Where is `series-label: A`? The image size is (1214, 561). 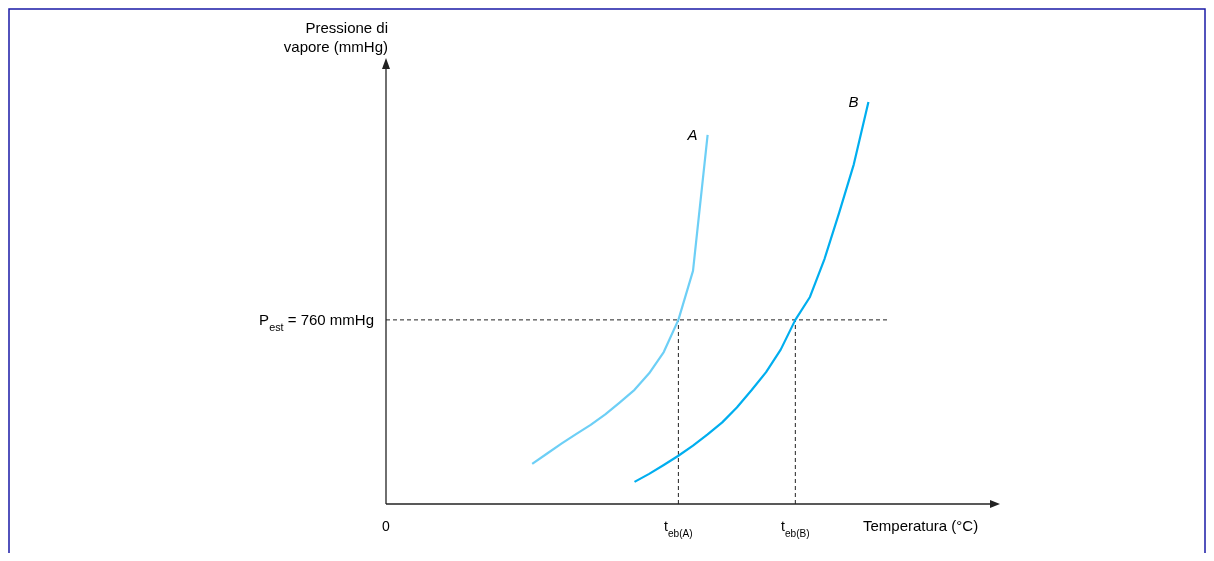 series-label: A is located at coordinates (692, 134).